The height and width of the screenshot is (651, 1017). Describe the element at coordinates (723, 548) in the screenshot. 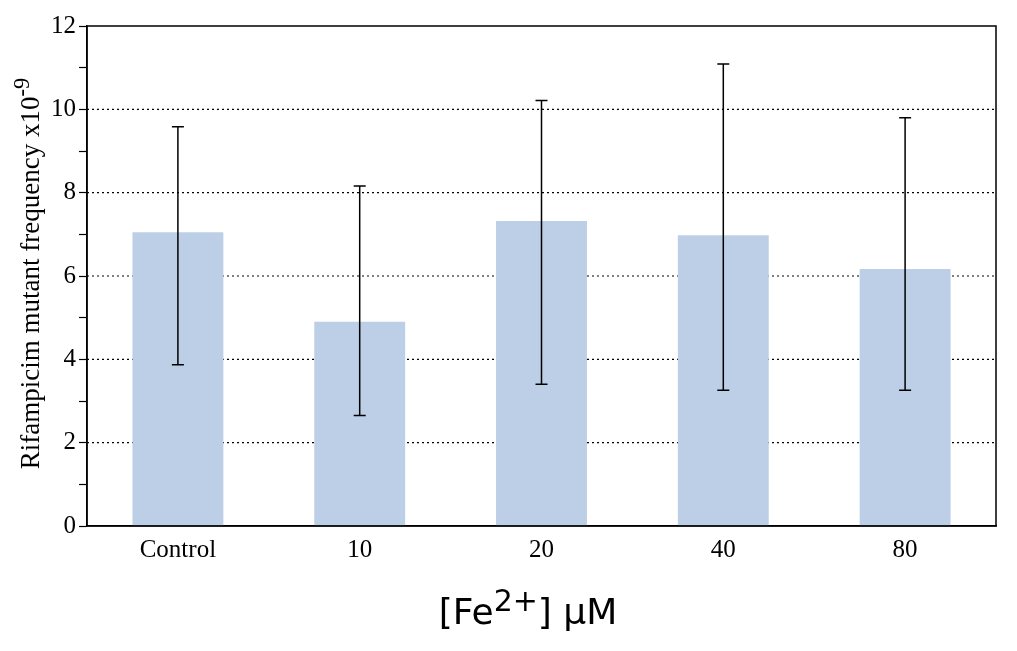

I see `x-tick-label: 40` at that location.